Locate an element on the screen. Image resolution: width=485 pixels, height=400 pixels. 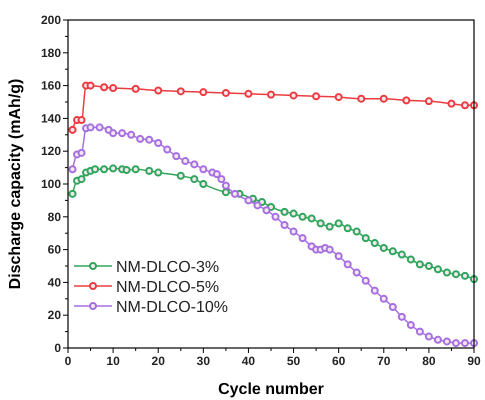
y-tick-label: 20 is located at coordinates (55, 315).